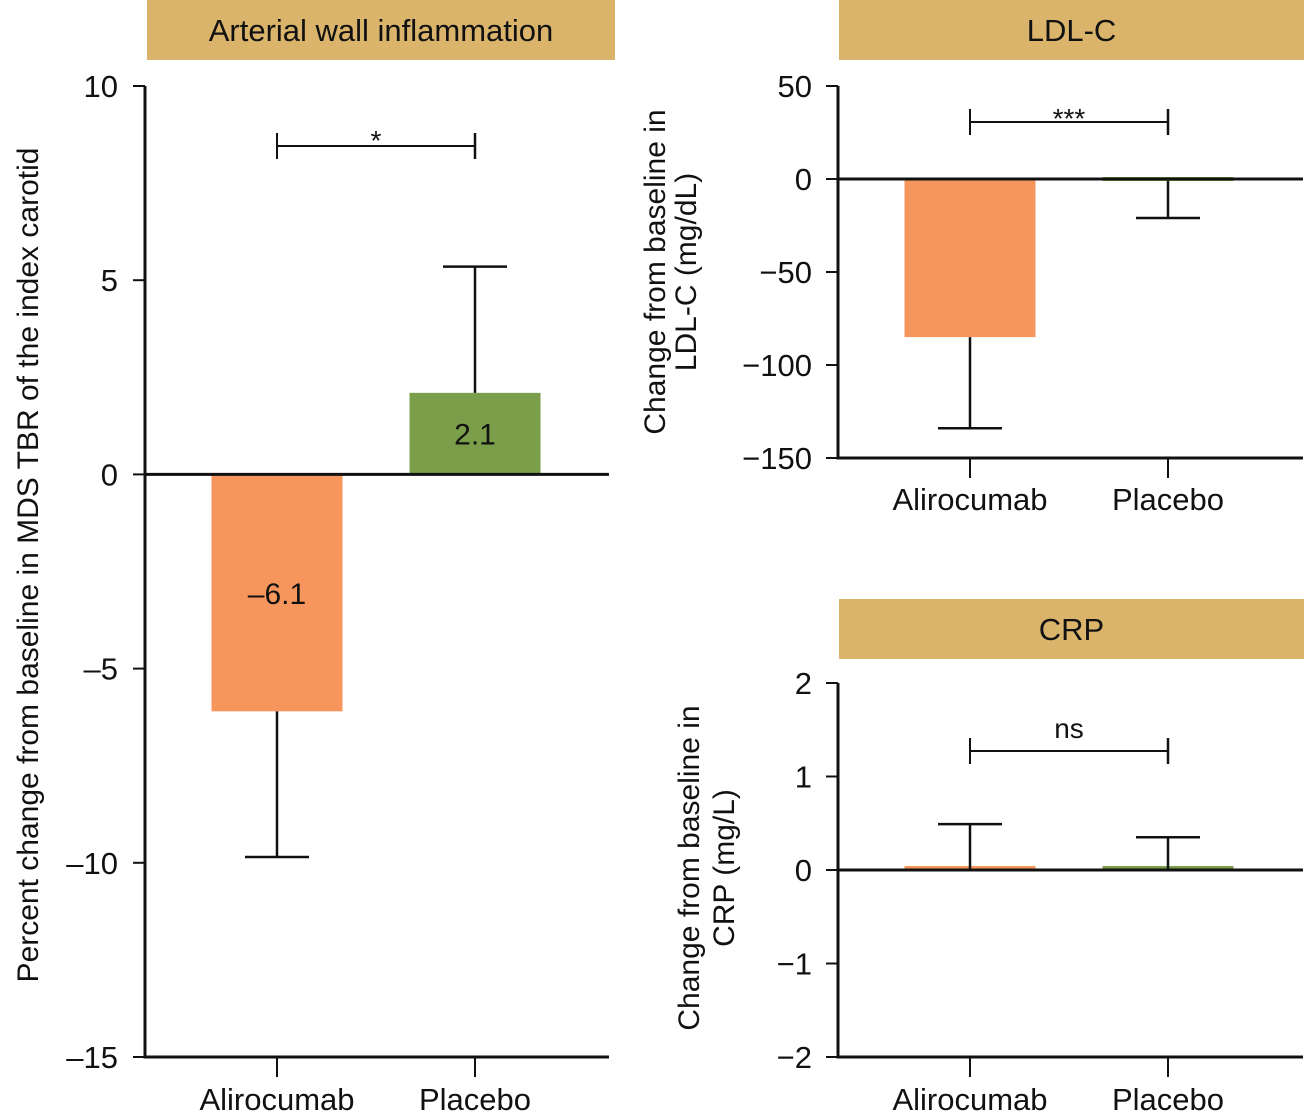  What do you see at coordinates (724, 868) in the screenshot?
I see `y-axis-label: CRP (mg/L)` at bounding box center [724, 868].